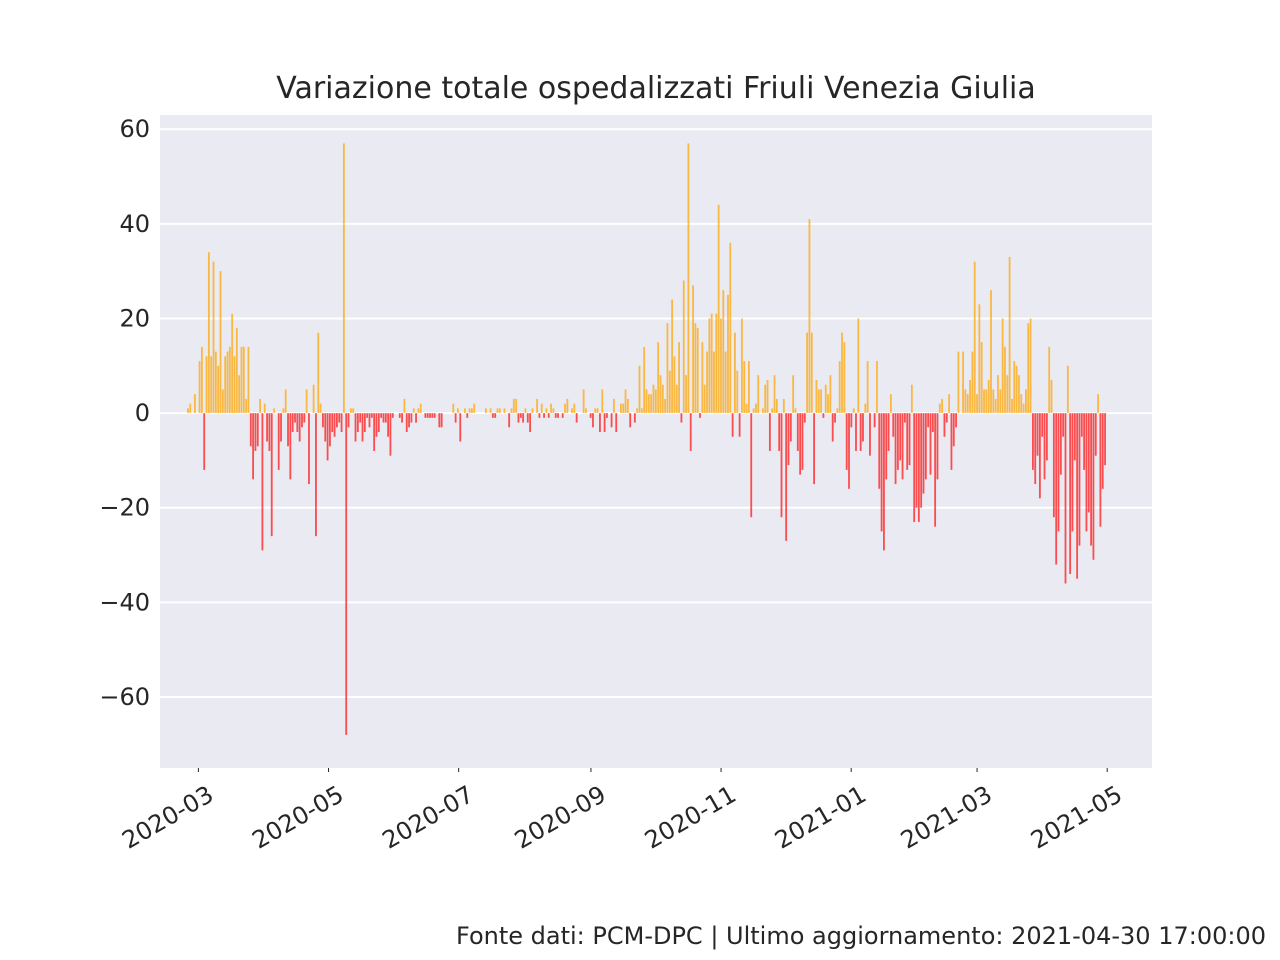 This screenshot has height=960, width=1280. I want to click on x-tick-label: 2020-09, so click(560, 817).